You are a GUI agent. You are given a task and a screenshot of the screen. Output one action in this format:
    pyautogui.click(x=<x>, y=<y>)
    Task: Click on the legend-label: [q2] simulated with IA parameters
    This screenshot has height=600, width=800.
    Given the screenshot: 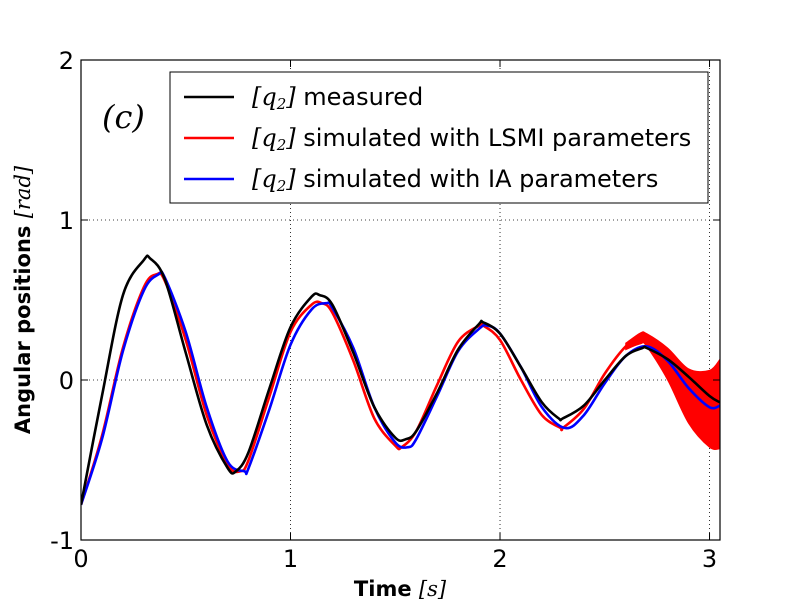 What is the action you would take?
    pyautogui.click(x=455, y=180)
    